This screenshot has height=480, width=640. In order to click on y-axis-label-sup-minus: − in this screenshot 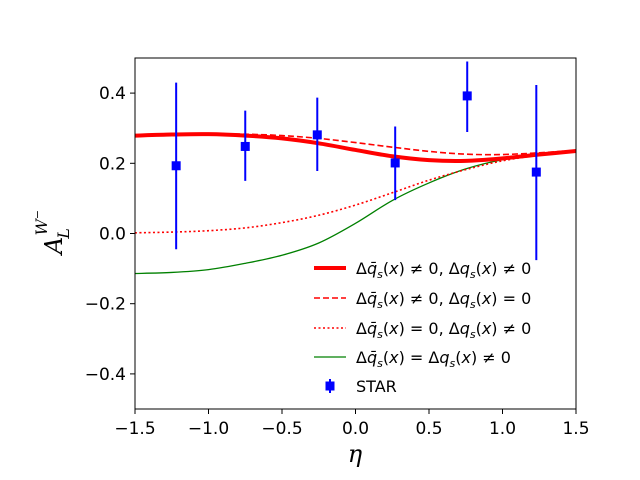, I will do `click(37, 214)`.